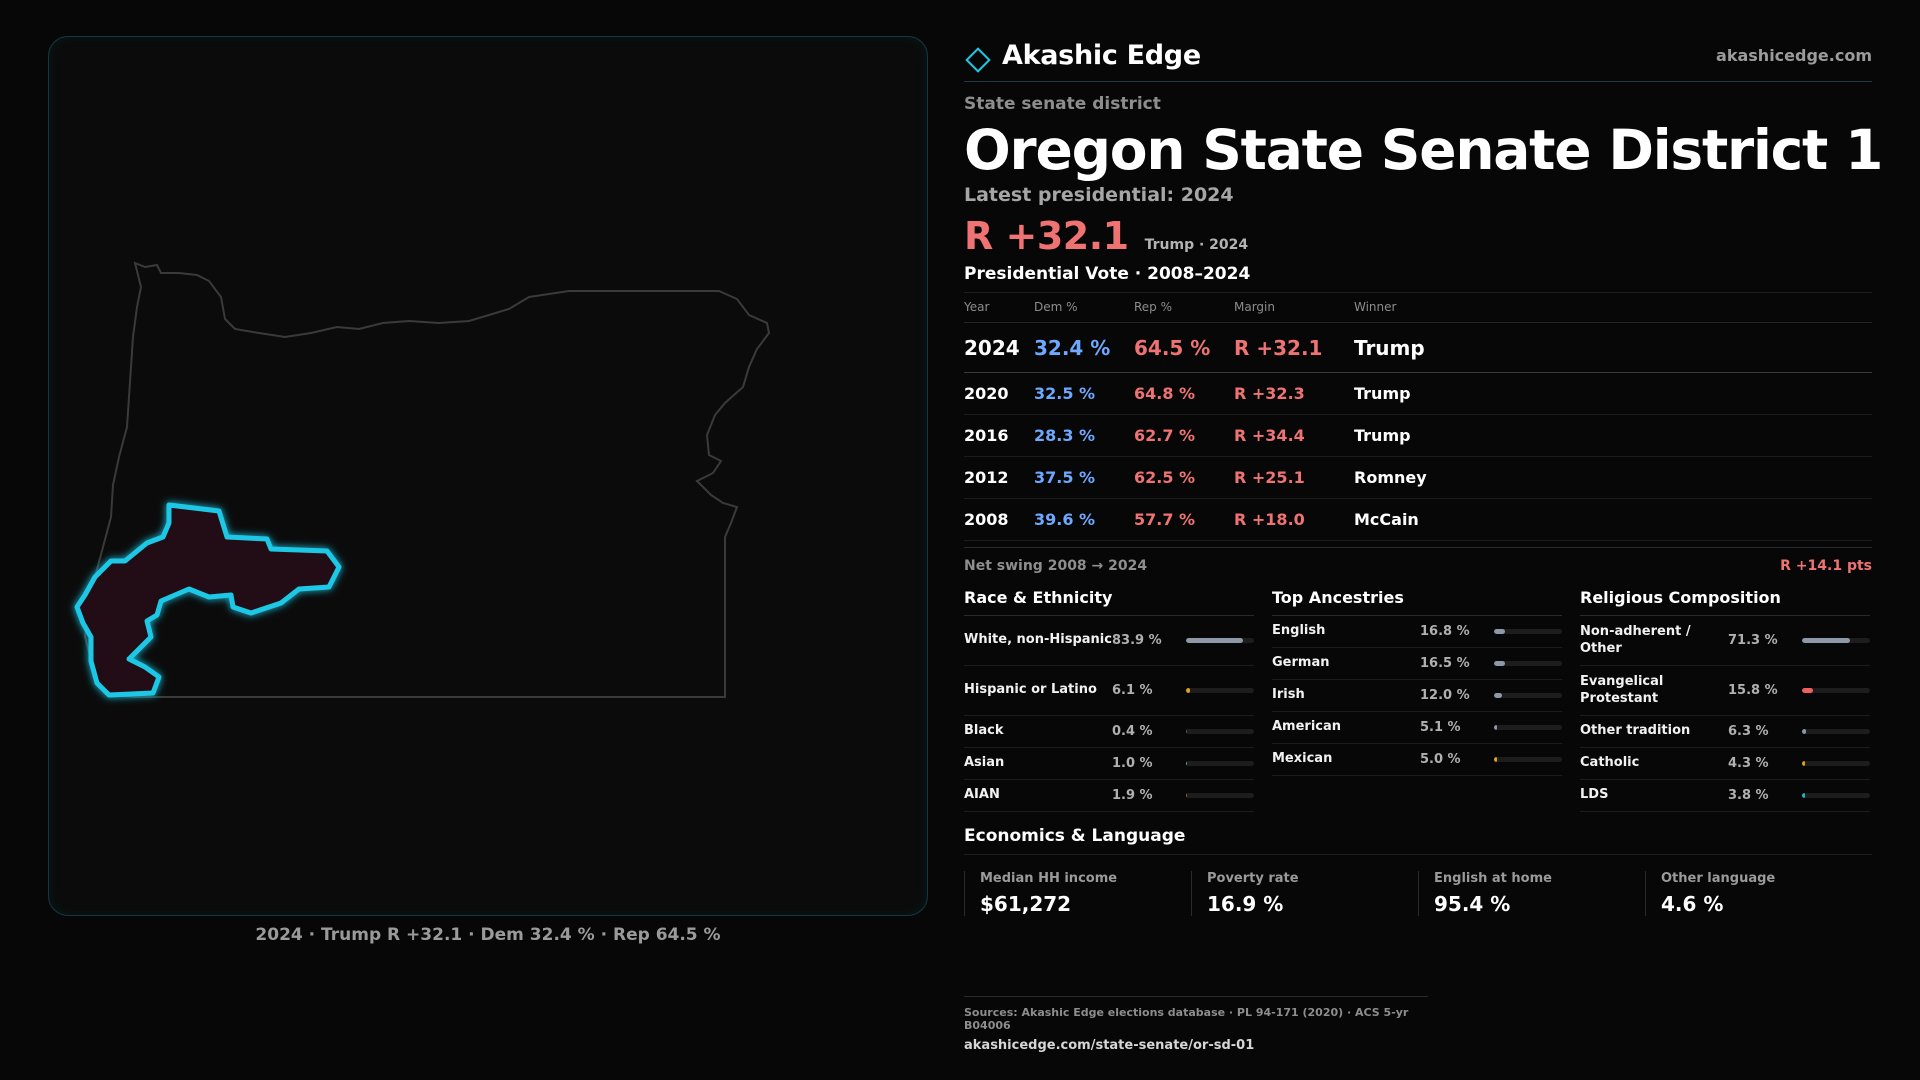  What do you see at coordinates (1084, 520) in the screenshot?
I see `cell-dem: 39.6 %` at bounding box center [1084, 520].